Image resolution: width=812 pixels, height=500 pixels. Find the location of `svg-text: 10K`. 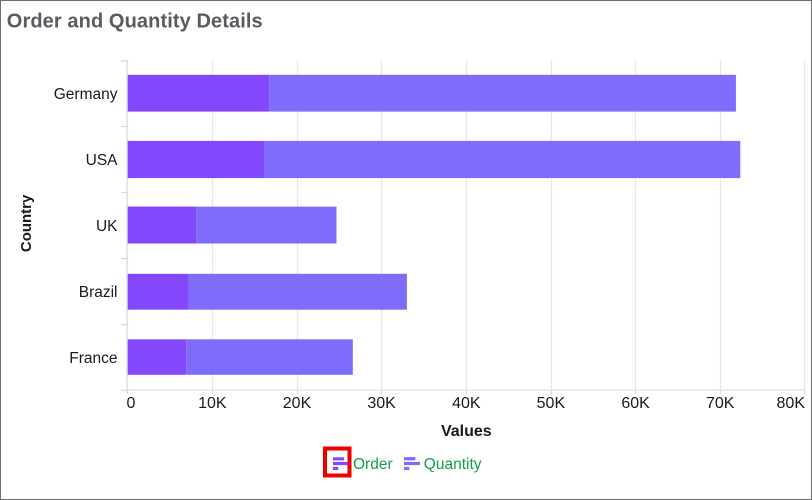

svg-text: 10K is located at coordinates (212, 403).